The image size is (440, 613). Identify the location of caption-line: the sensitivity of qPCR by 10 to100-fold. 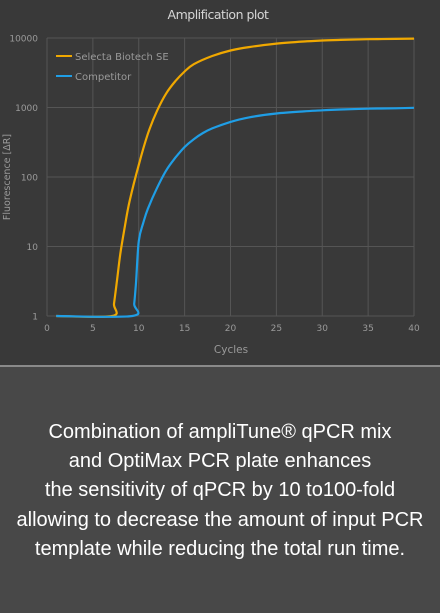
(220, 490).